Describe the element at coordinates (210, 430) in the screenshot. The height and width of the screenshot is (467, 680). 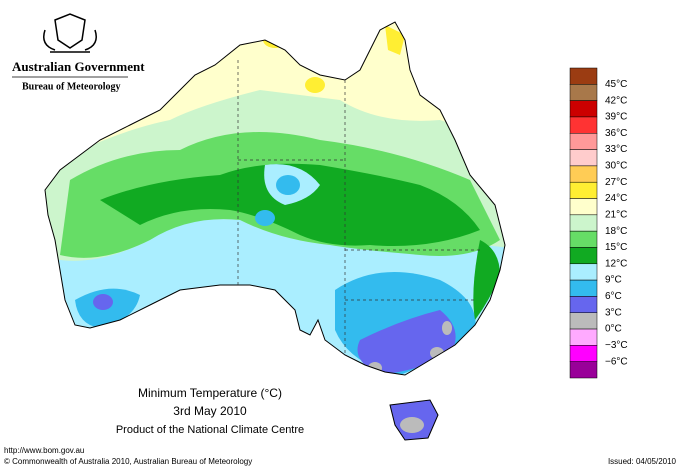
I see `map-credit: Product of the National Climate Centre` at that location.